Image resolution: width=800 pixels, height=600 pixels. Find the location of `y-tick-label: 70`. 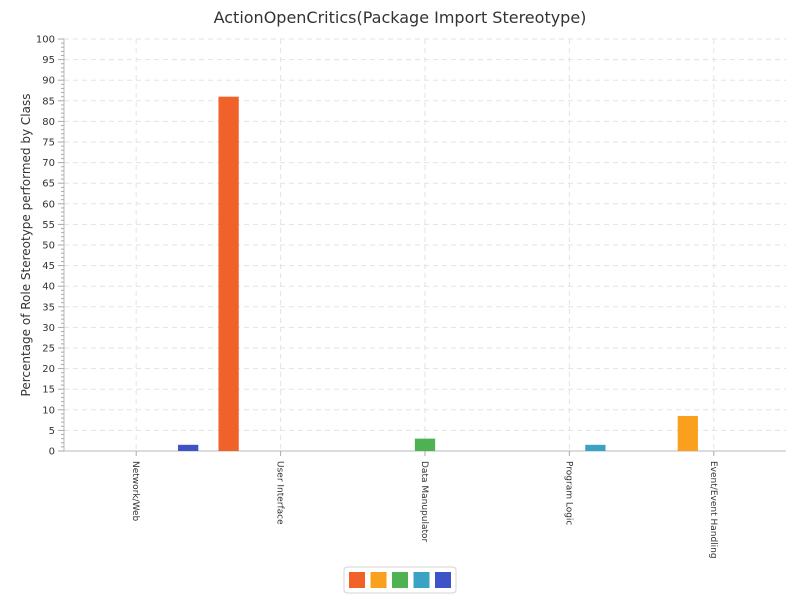

y-tick-label: 70 is located at coordinates (48, 163).